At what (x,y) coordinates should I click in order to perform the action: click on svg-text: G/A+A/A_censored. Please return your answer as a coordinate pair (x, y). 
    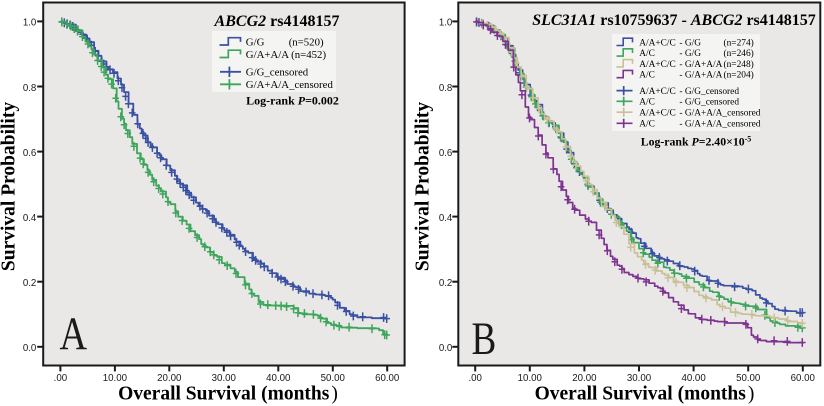
    Looking at the image, I should click on (290, 85).